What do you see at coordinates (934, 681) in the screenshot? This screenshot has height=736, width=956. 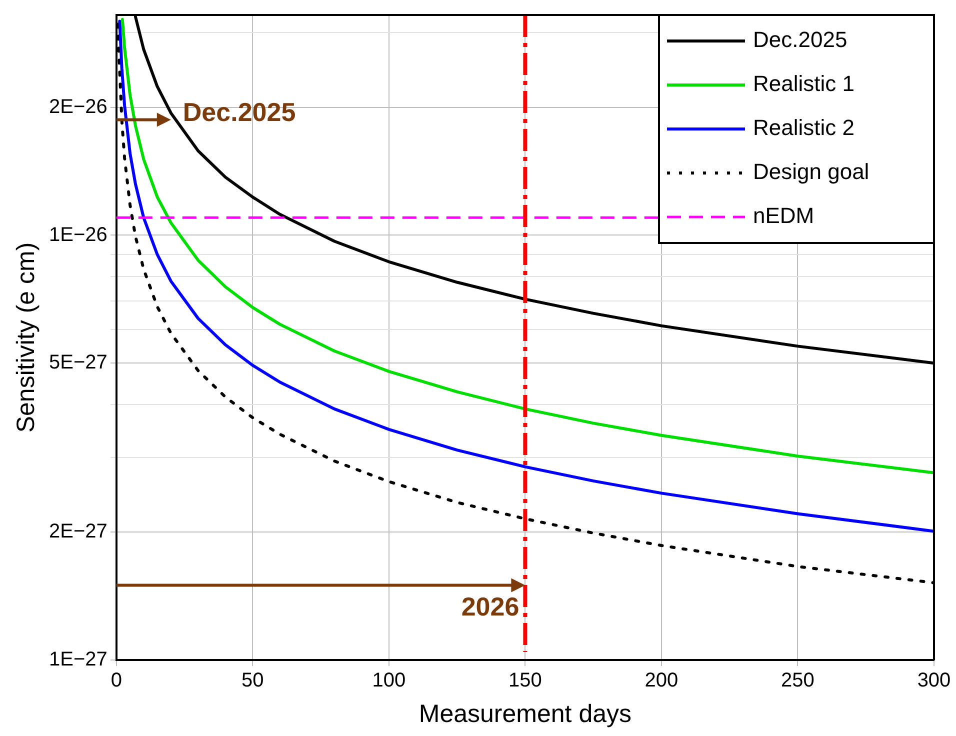 I see `x-tick-label: 300` at bounding box center [934, 681].